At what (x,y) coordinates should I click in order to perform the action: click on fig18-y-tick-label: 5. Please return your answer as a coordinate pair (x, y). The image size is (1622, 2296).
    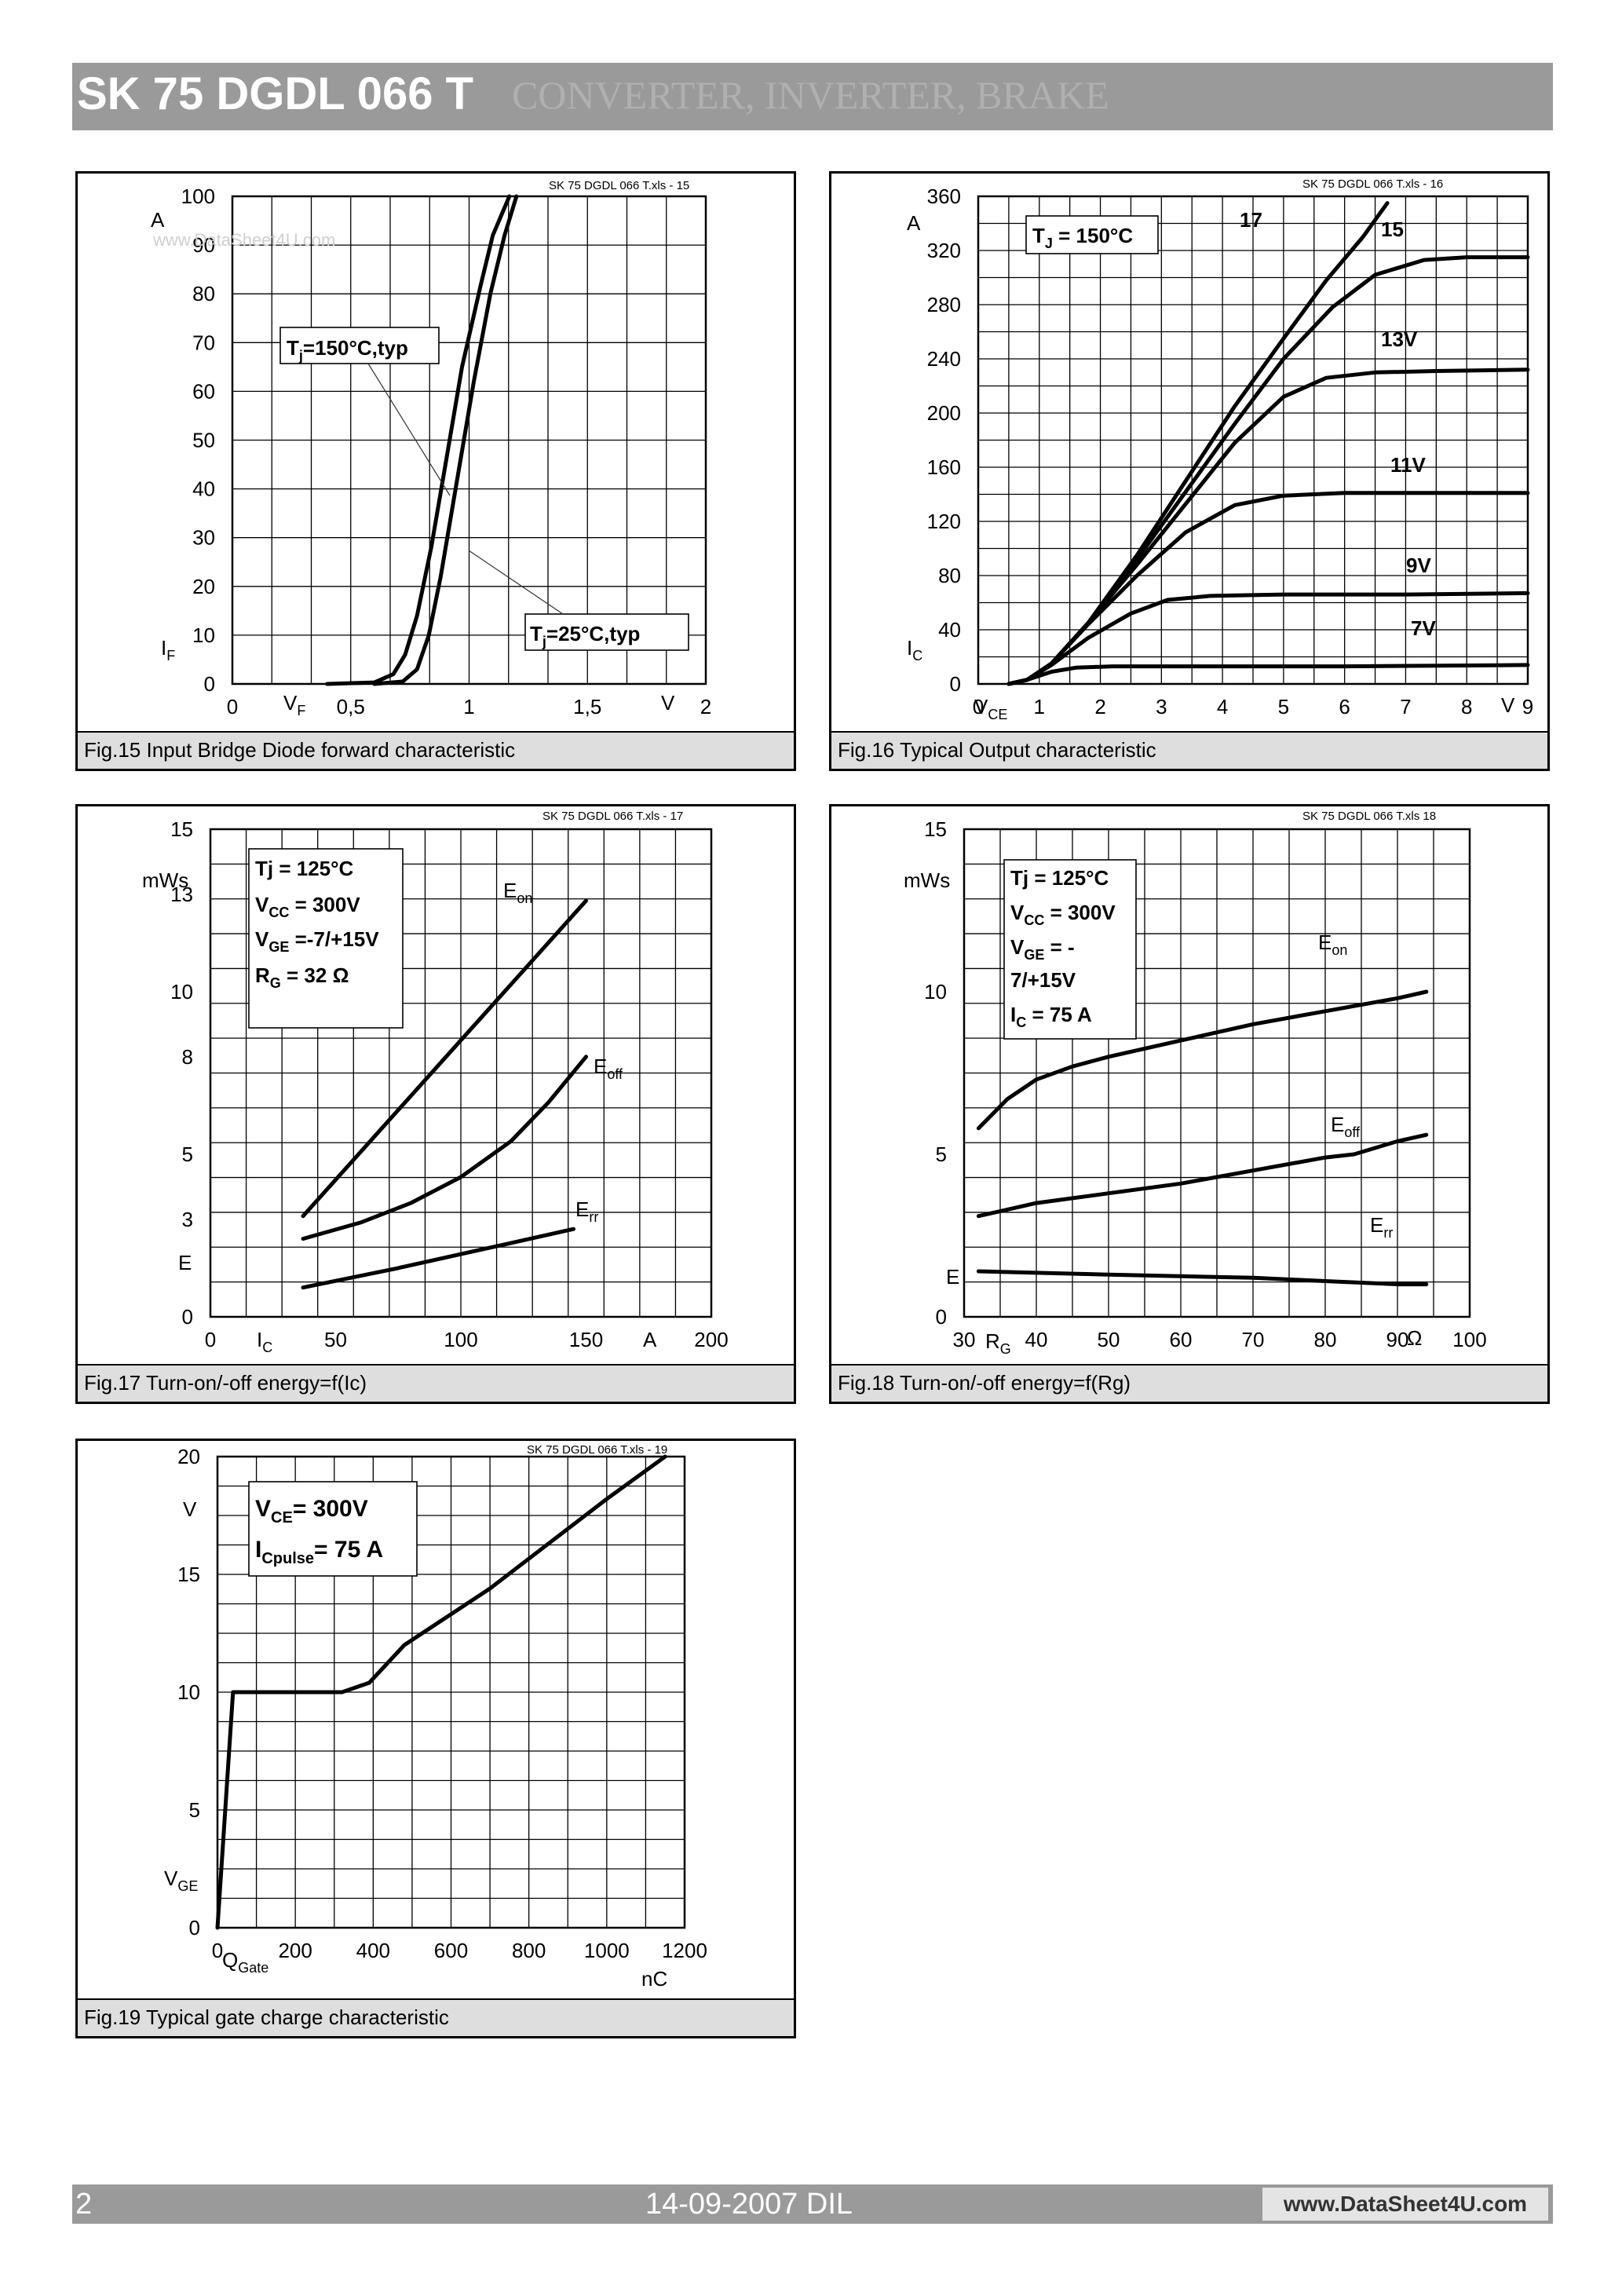
    Looking at the image, I should click on (942, 1154).